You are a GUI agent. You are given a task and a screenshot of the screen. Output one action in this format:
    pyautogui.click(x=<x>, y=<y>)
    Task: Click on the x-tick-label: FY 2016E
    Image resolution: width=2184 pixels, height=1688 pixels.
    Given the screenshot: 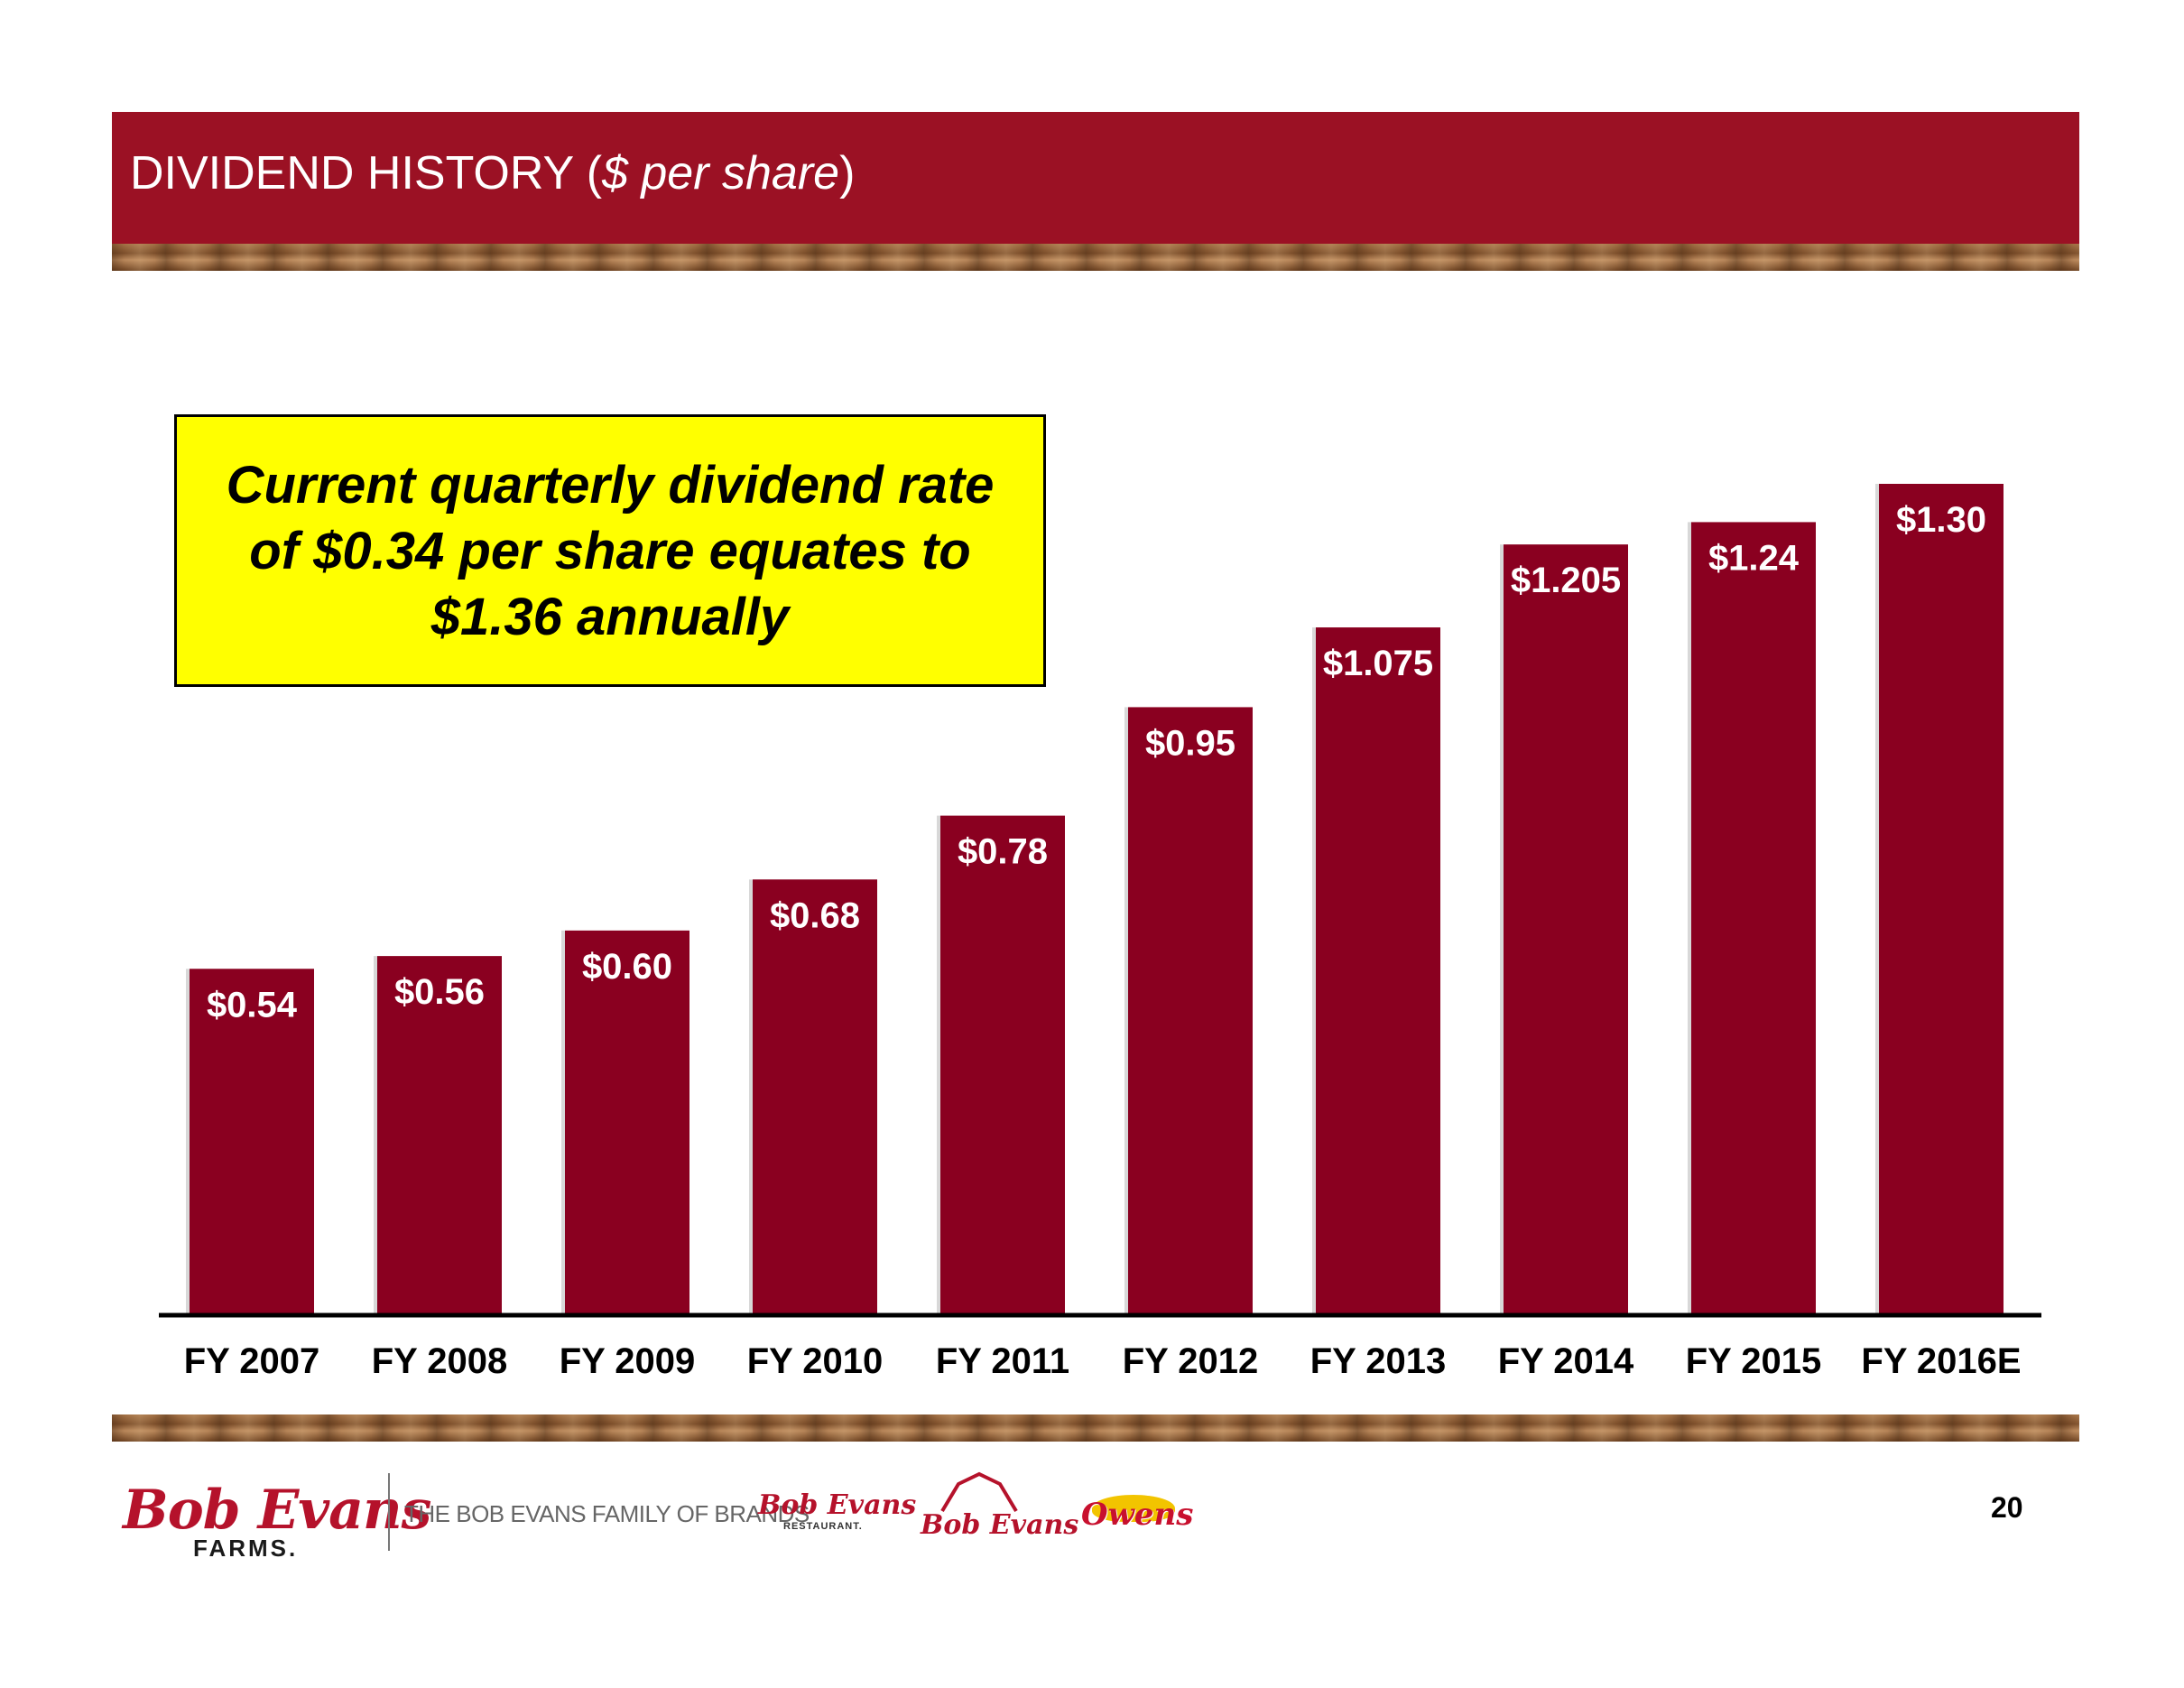 What is the action you would take?
    pyautogui.click(x=1941, y=1361)
    